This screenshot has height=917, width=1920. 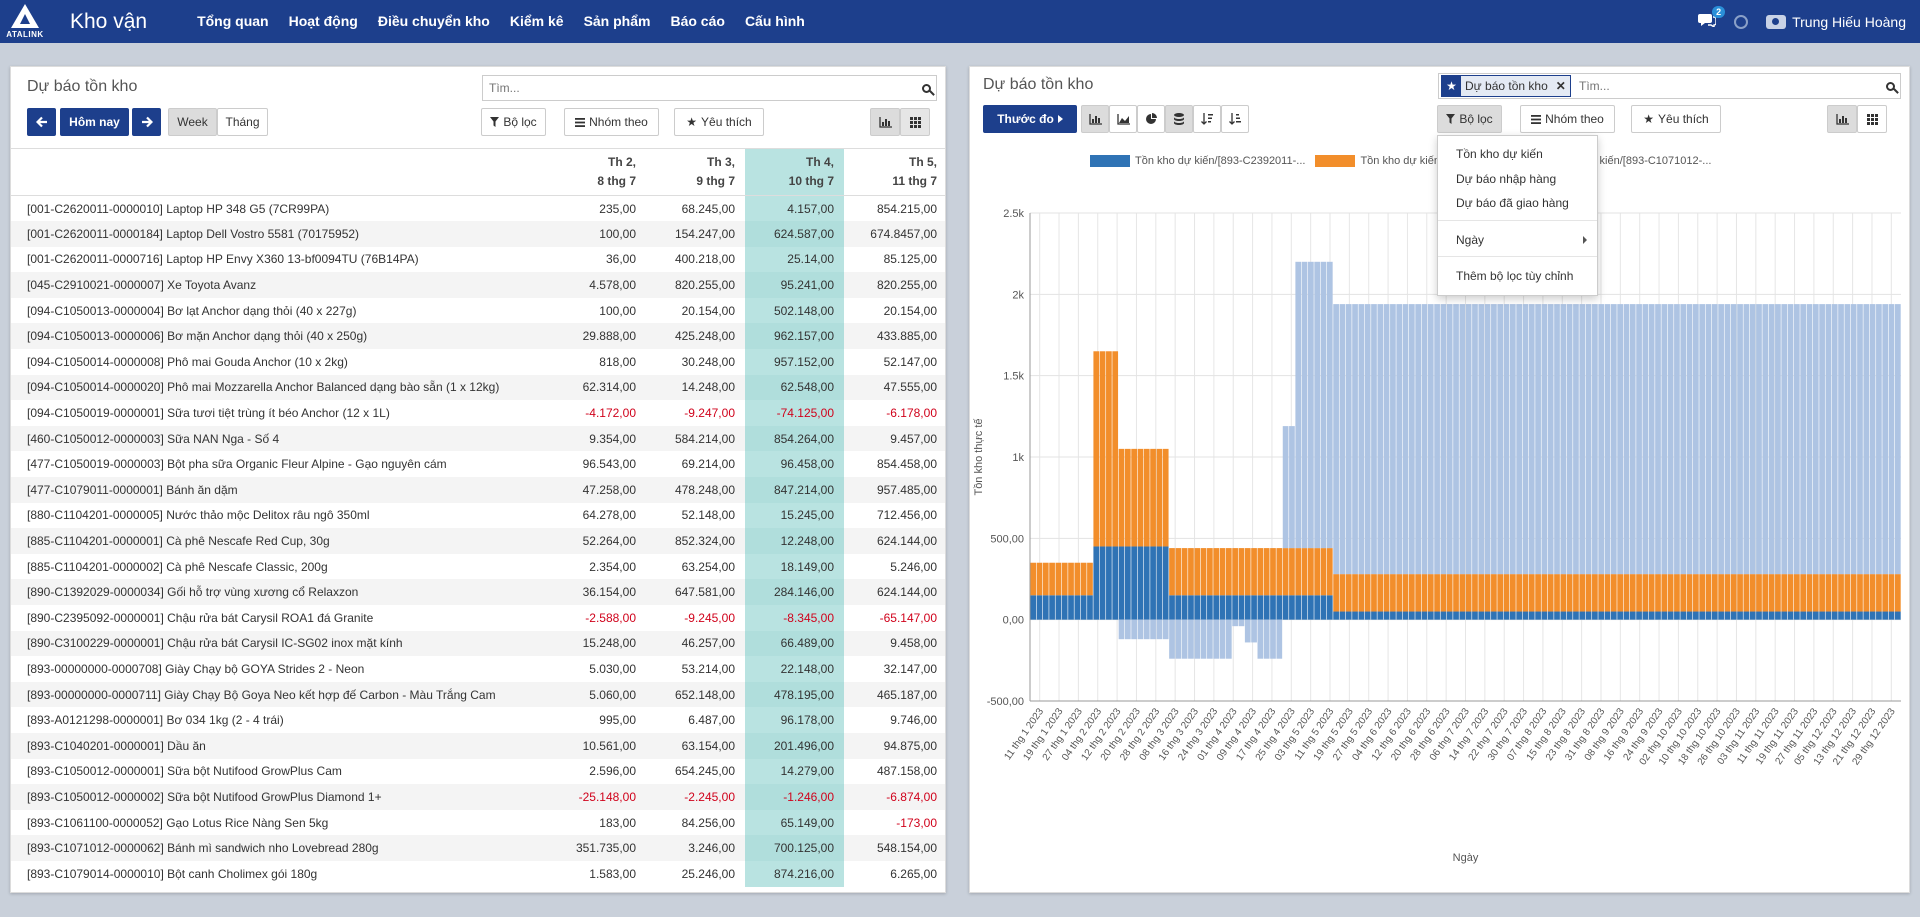 I want to click on quantity-cell: 9.354,00, so click(x=596, y=438).